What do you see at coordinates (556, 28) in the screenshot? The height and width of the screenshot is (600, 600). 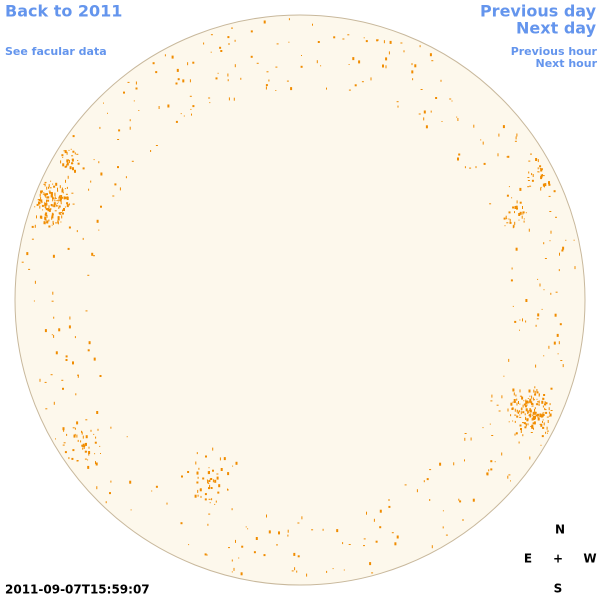 I see `next-day-link: Next day` at bounding box center [556, 28].